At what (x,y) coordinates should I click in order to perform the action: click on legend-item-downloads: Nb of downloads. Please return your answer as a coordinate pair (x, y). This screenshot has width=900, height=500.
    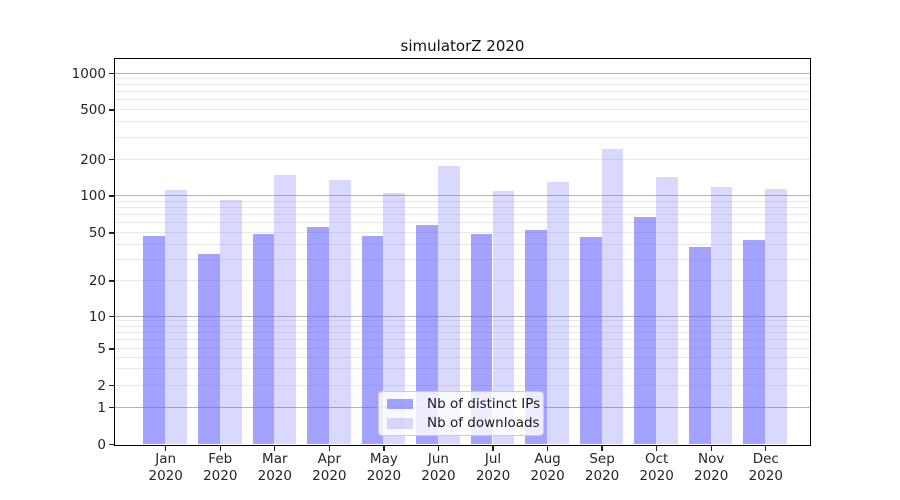
    Looking at the image, I should click on (463, 423).